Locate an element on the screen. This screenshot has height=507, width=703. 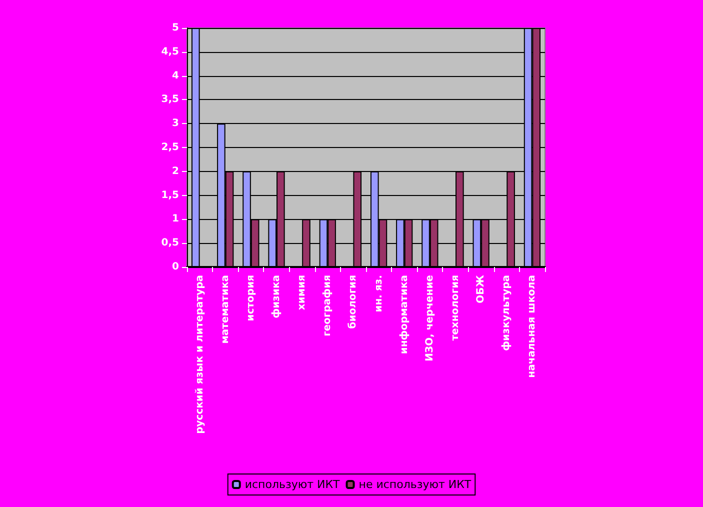
x-tick-label: ин. яз. is located at coordinates (378, 293).